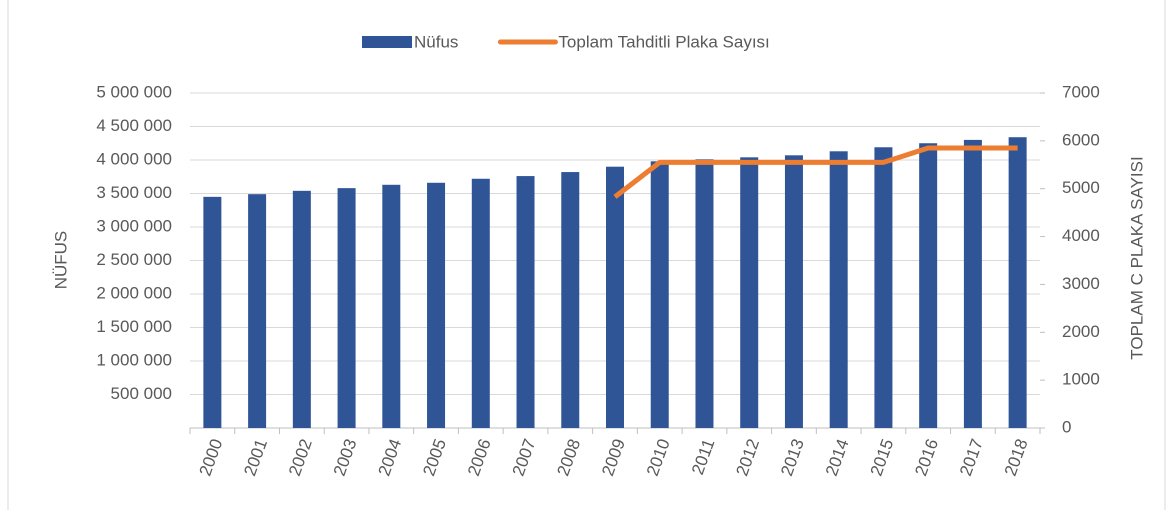 This screenshot has height=510, width=1175. I want to click on y2-tick-label: 0, so click(1066, 426).